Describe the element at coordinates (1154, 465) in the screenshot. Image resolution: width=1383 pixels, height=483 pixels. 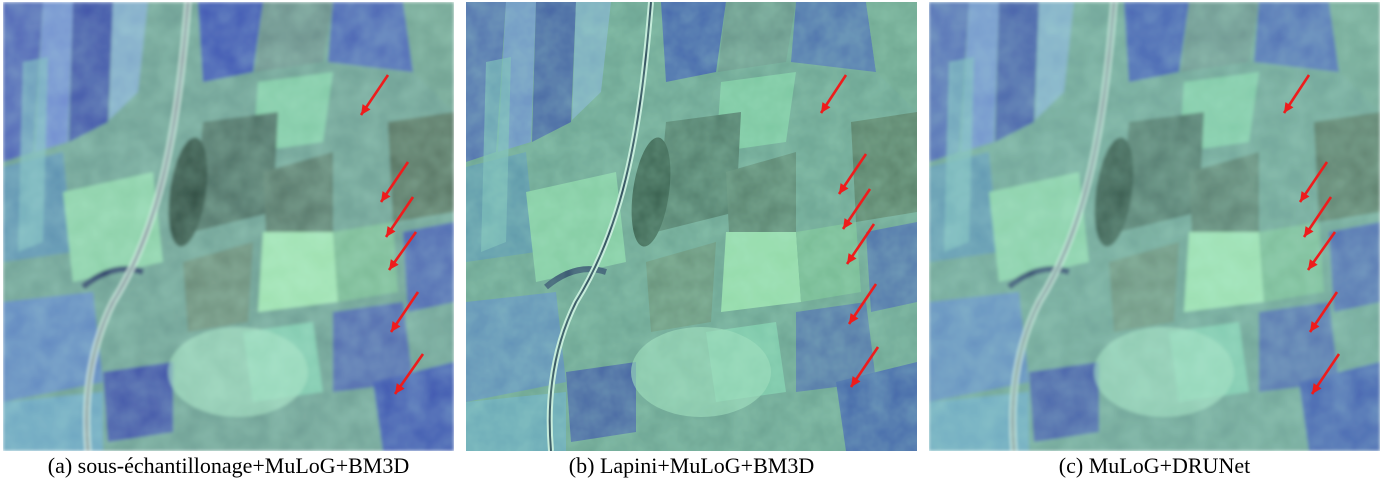
I see `caption-c: (c) MuLoG+DRUNet` at that location.